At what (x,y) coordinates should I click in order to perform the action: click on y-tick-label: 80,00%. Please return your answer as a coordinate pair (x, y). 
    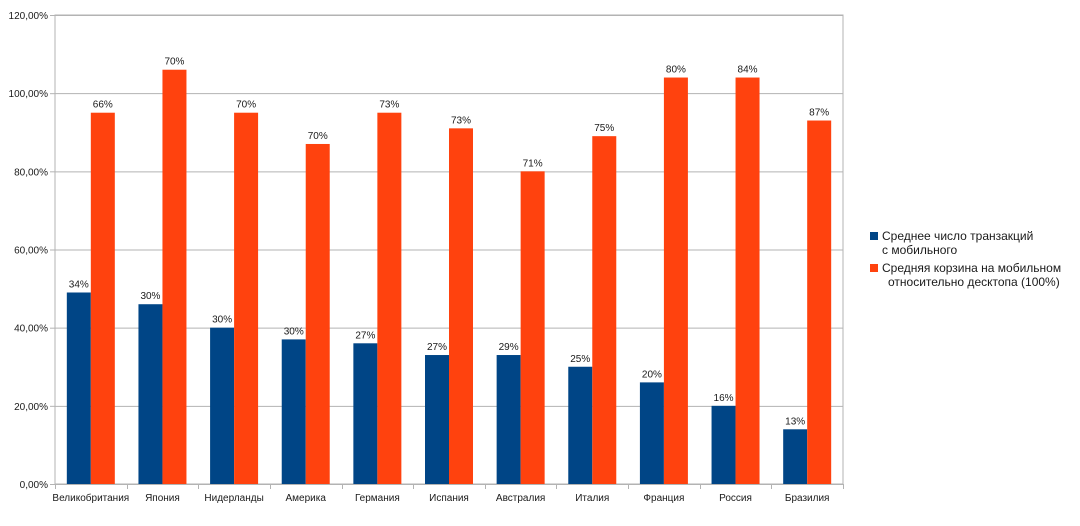
    Looking at the image, I should click on (31, 172).